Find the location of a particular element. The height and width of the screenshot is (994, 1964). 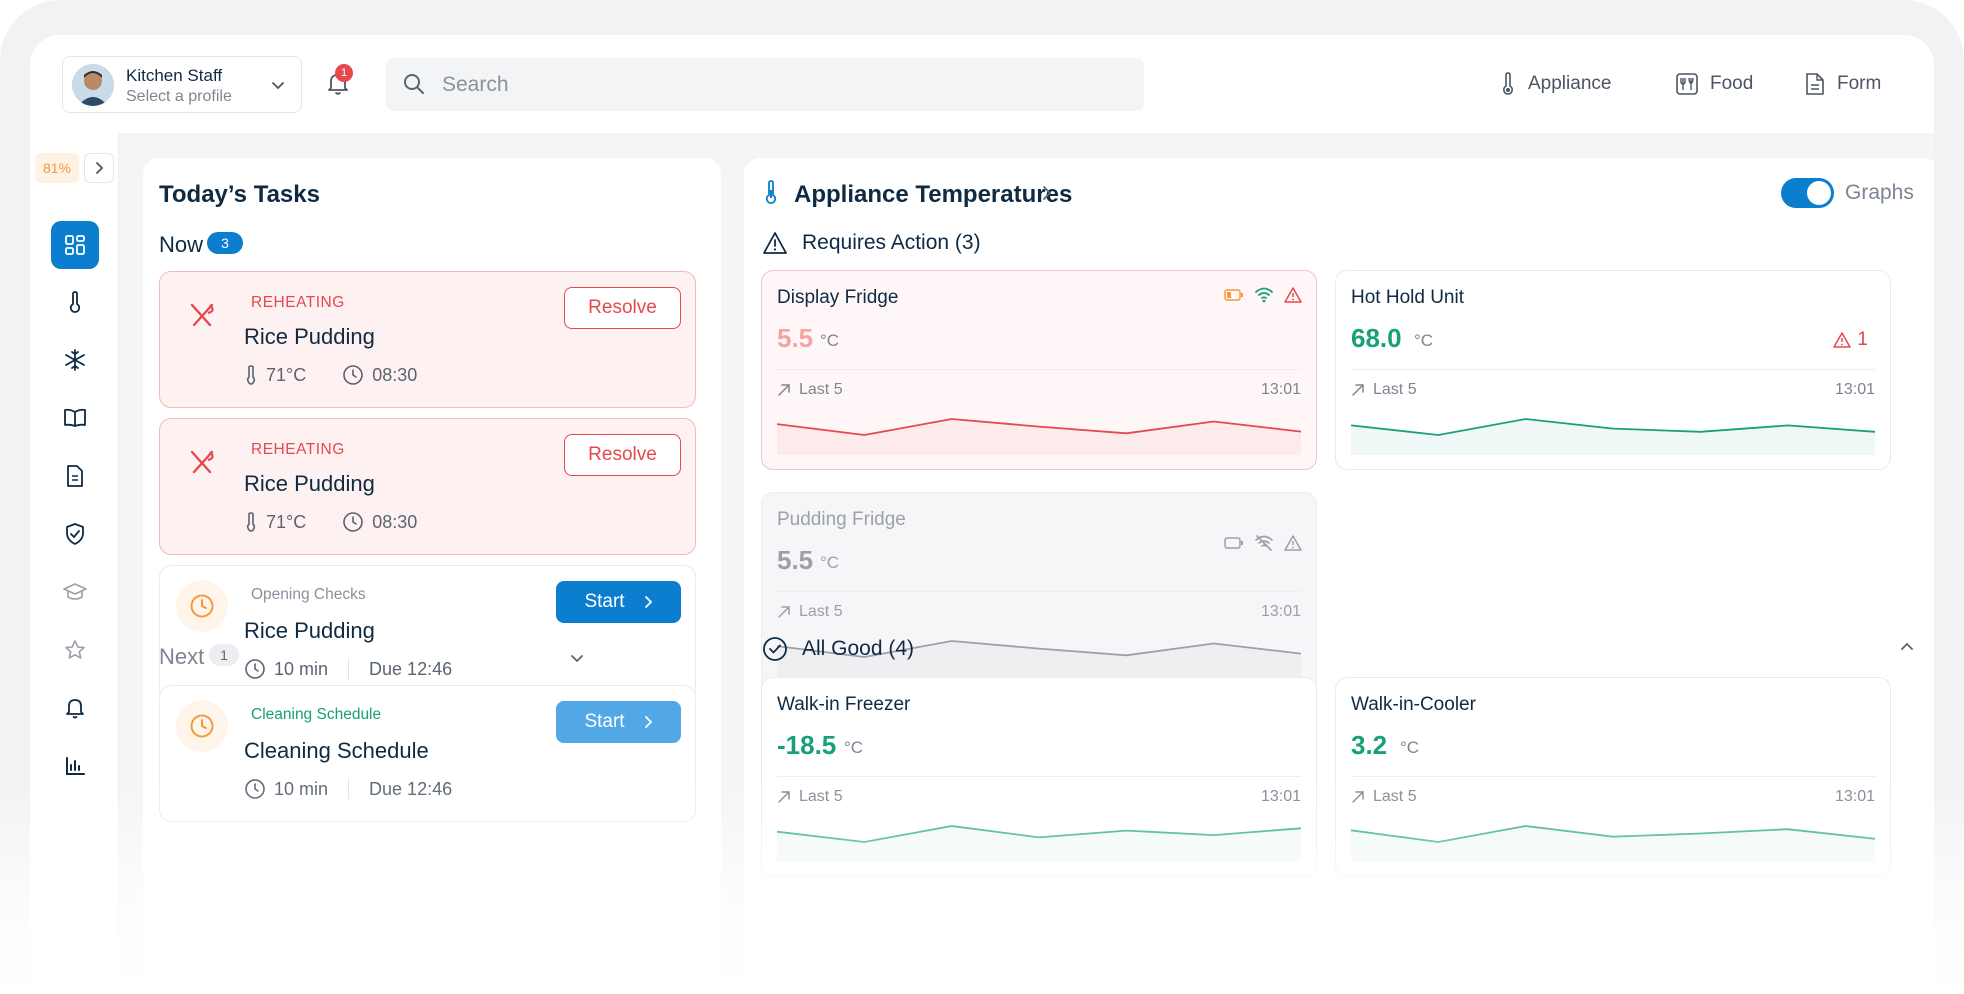

task-category: Cleaning Schedule is located at coordinates (316, 714).